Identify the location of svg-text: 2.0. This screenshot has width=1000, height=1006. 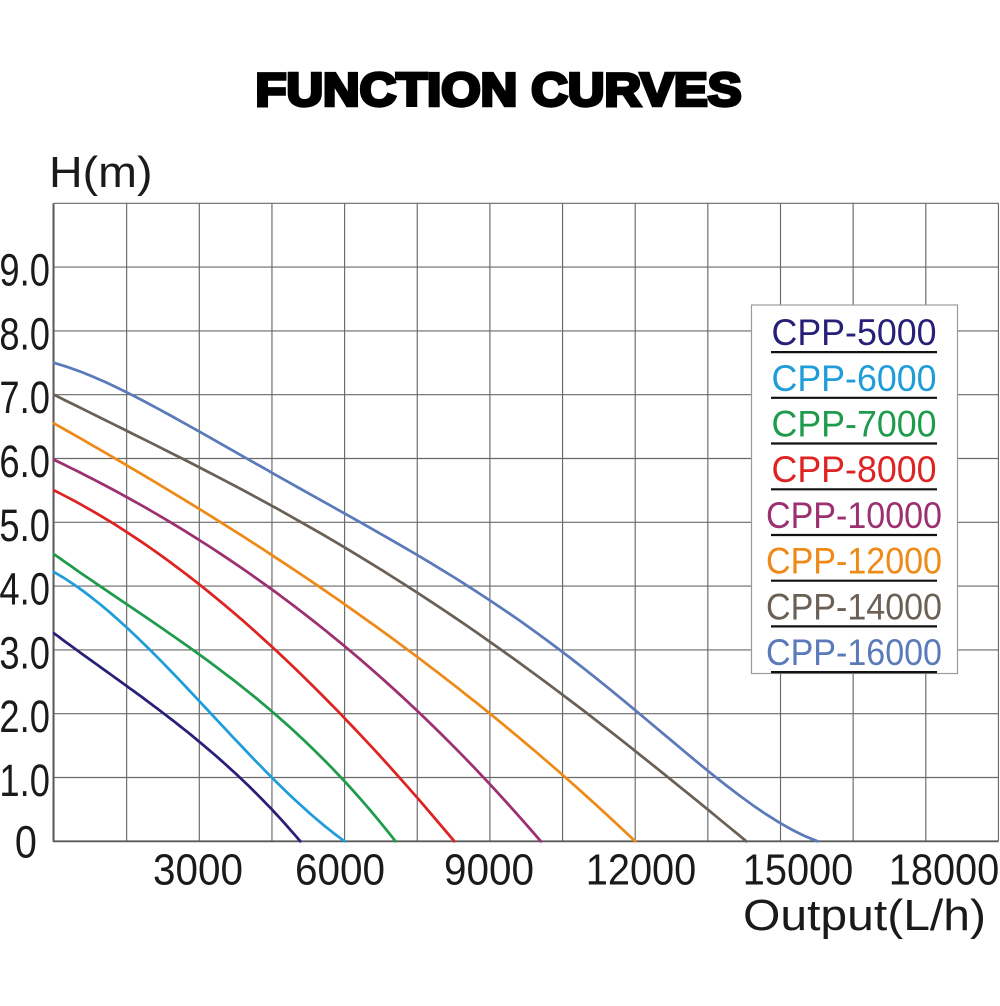
(25, 716).